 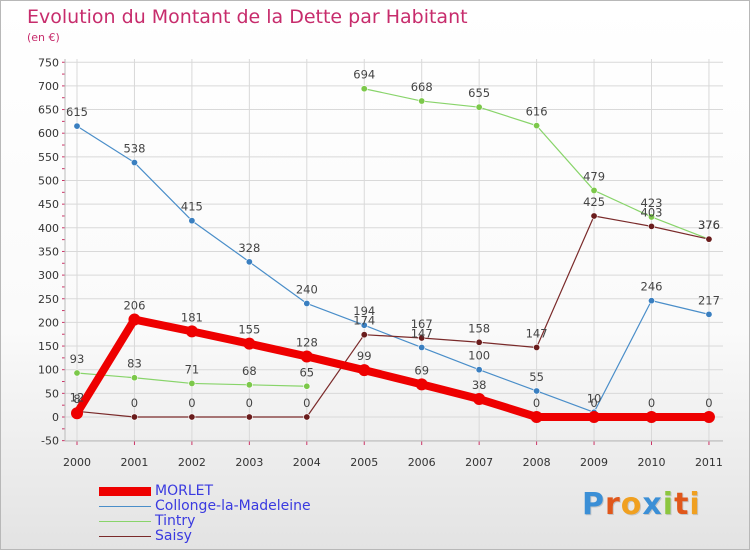 I want to click on legend-label-morlet: MORLET, so click(x=184, y=491).